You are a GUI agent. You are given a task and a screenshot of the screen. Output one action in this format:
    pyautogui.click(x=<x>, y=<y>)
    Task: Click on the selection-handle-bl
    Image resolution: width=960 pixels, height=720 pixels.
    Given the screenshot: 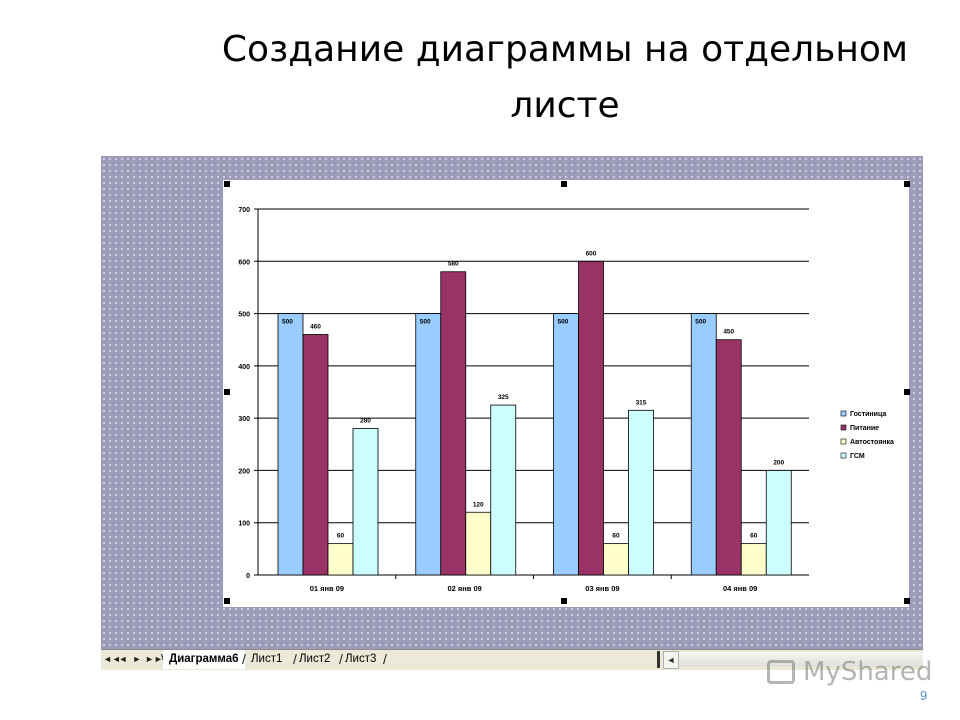 What is the action you would take?
    pyautogui.click(x=227, y=601)
    